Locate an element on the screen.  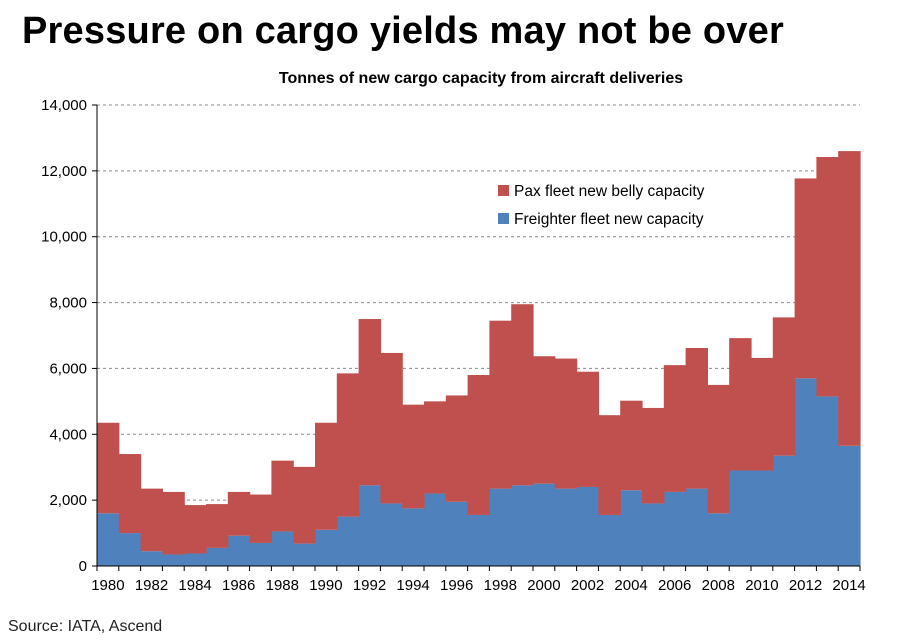
y-tick-label: 6,000 is located at coordinates (68, 368).